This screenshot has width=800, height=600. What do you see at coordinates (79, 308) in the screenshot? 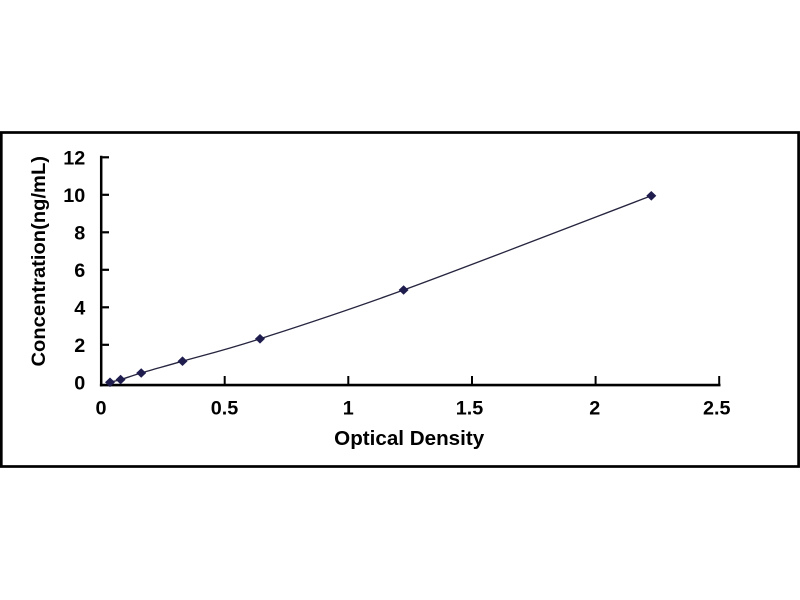
I see `svg-text: 4` at bounding box center [79, 308].